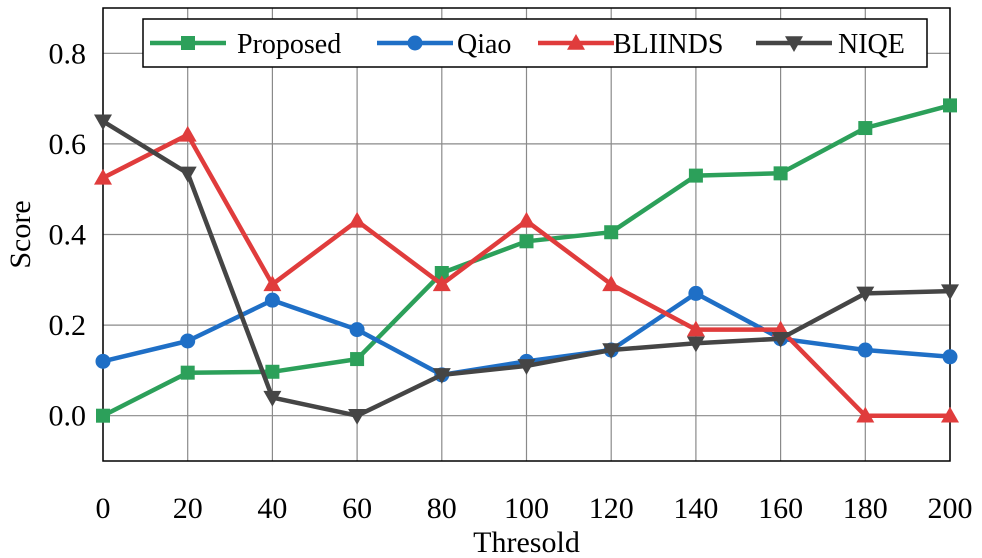  I want to click on legend-label: Proposed, so click(289, 44).